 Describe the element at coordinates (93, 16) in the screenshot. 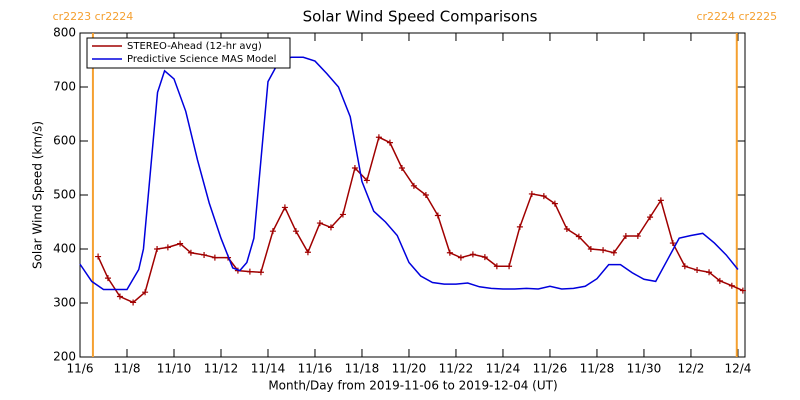

I see `cr-label: cr2223 cr2224` at that location.